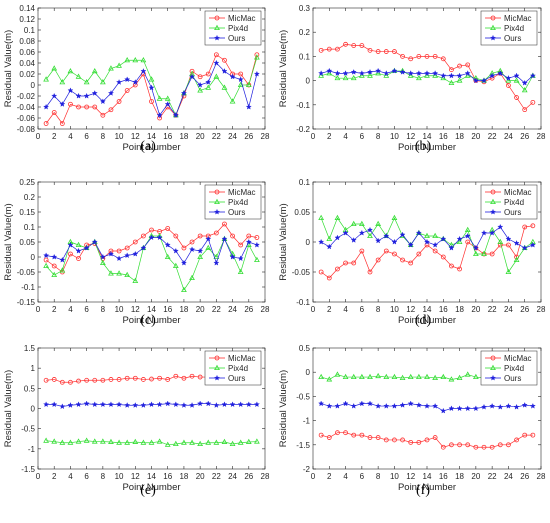  What do you see at coordinates (362, 309) in the screenshot?
I see `x-tick-label: 6` at bounding box center [362, 309].